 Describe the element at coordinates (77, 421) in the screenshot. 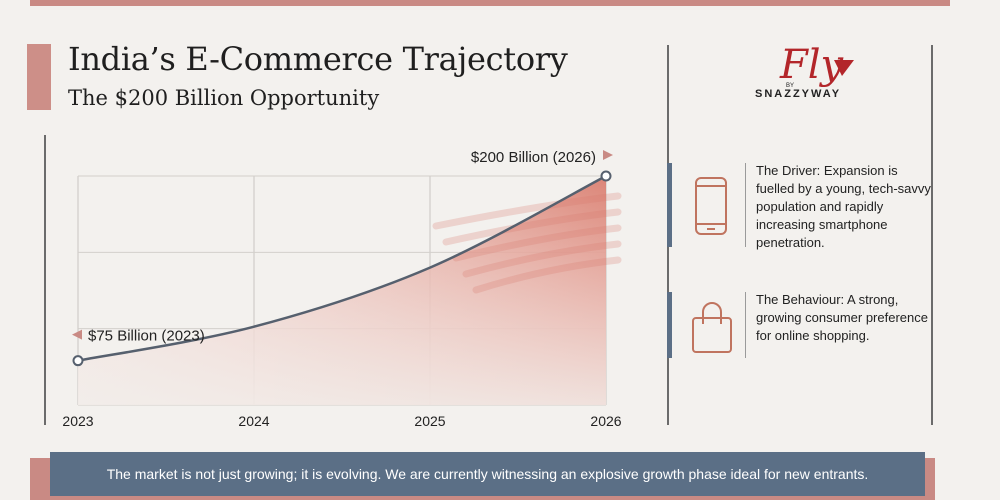

I see `x-tick-label-0: 2023` at that location.